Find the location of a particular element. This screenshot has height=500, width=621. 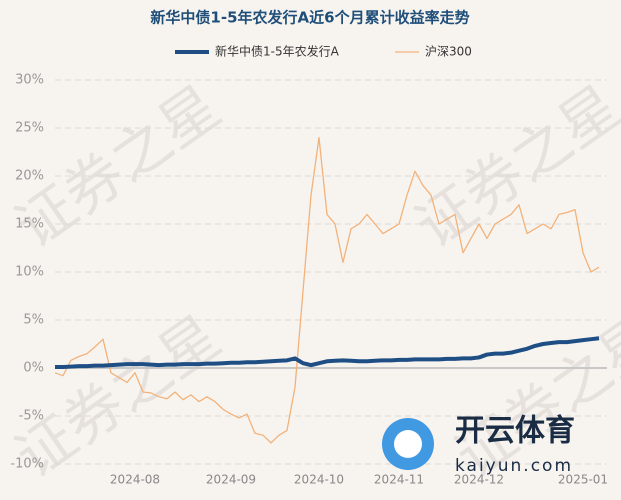

y-tick-label: 0% is located at coordinates (33, 368).